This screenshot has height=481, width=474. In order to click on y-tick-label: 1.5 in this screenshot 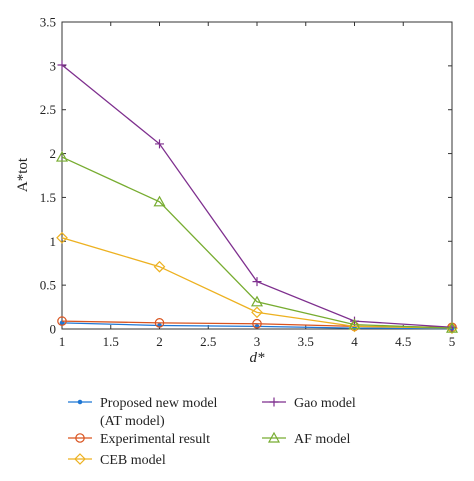, I will do `click(48, 197)`.